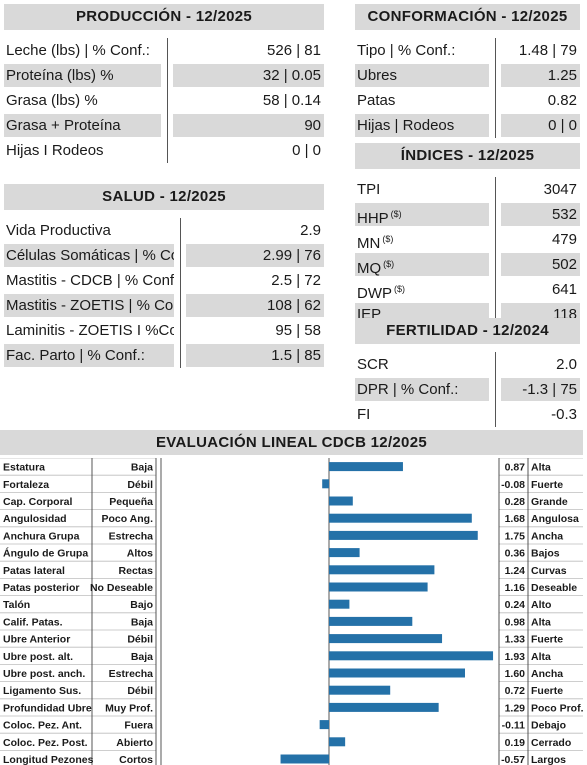  I want to click on indices-row-label: MQ ($), so click(422, 264).